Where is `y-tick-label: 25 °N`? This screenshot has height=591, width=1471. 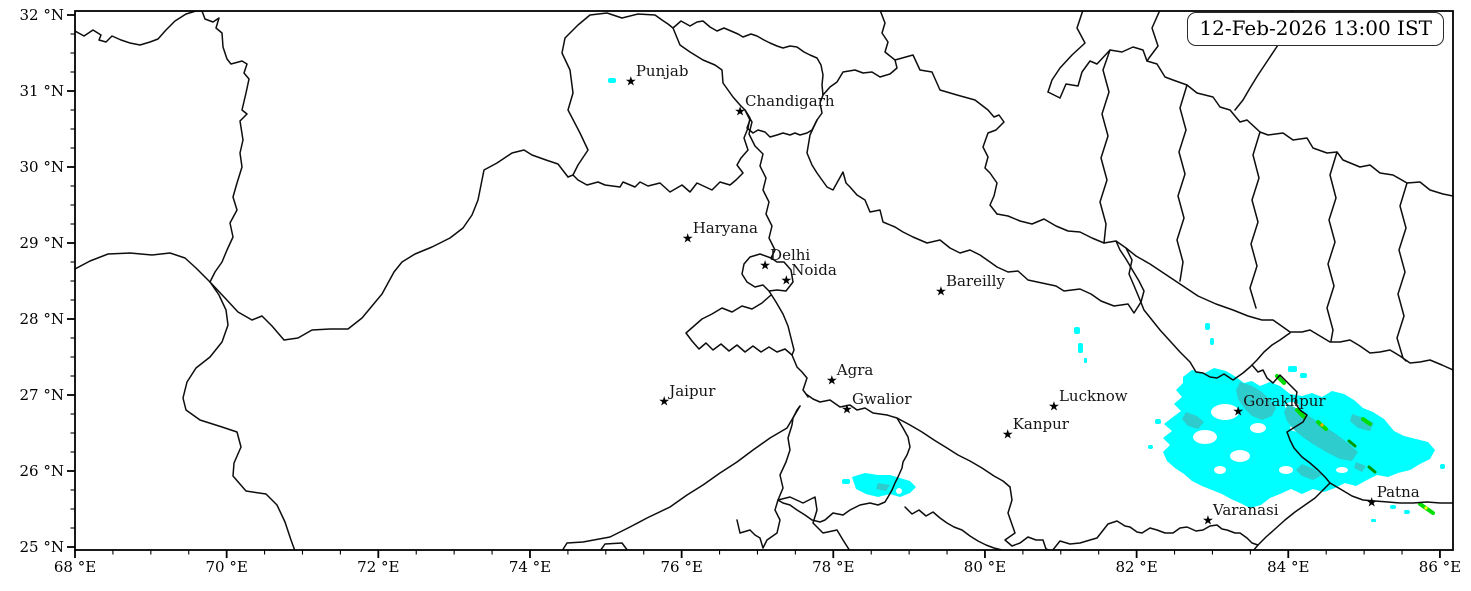 y-tick-label: 25 °N is located at coordinates (41, 547).